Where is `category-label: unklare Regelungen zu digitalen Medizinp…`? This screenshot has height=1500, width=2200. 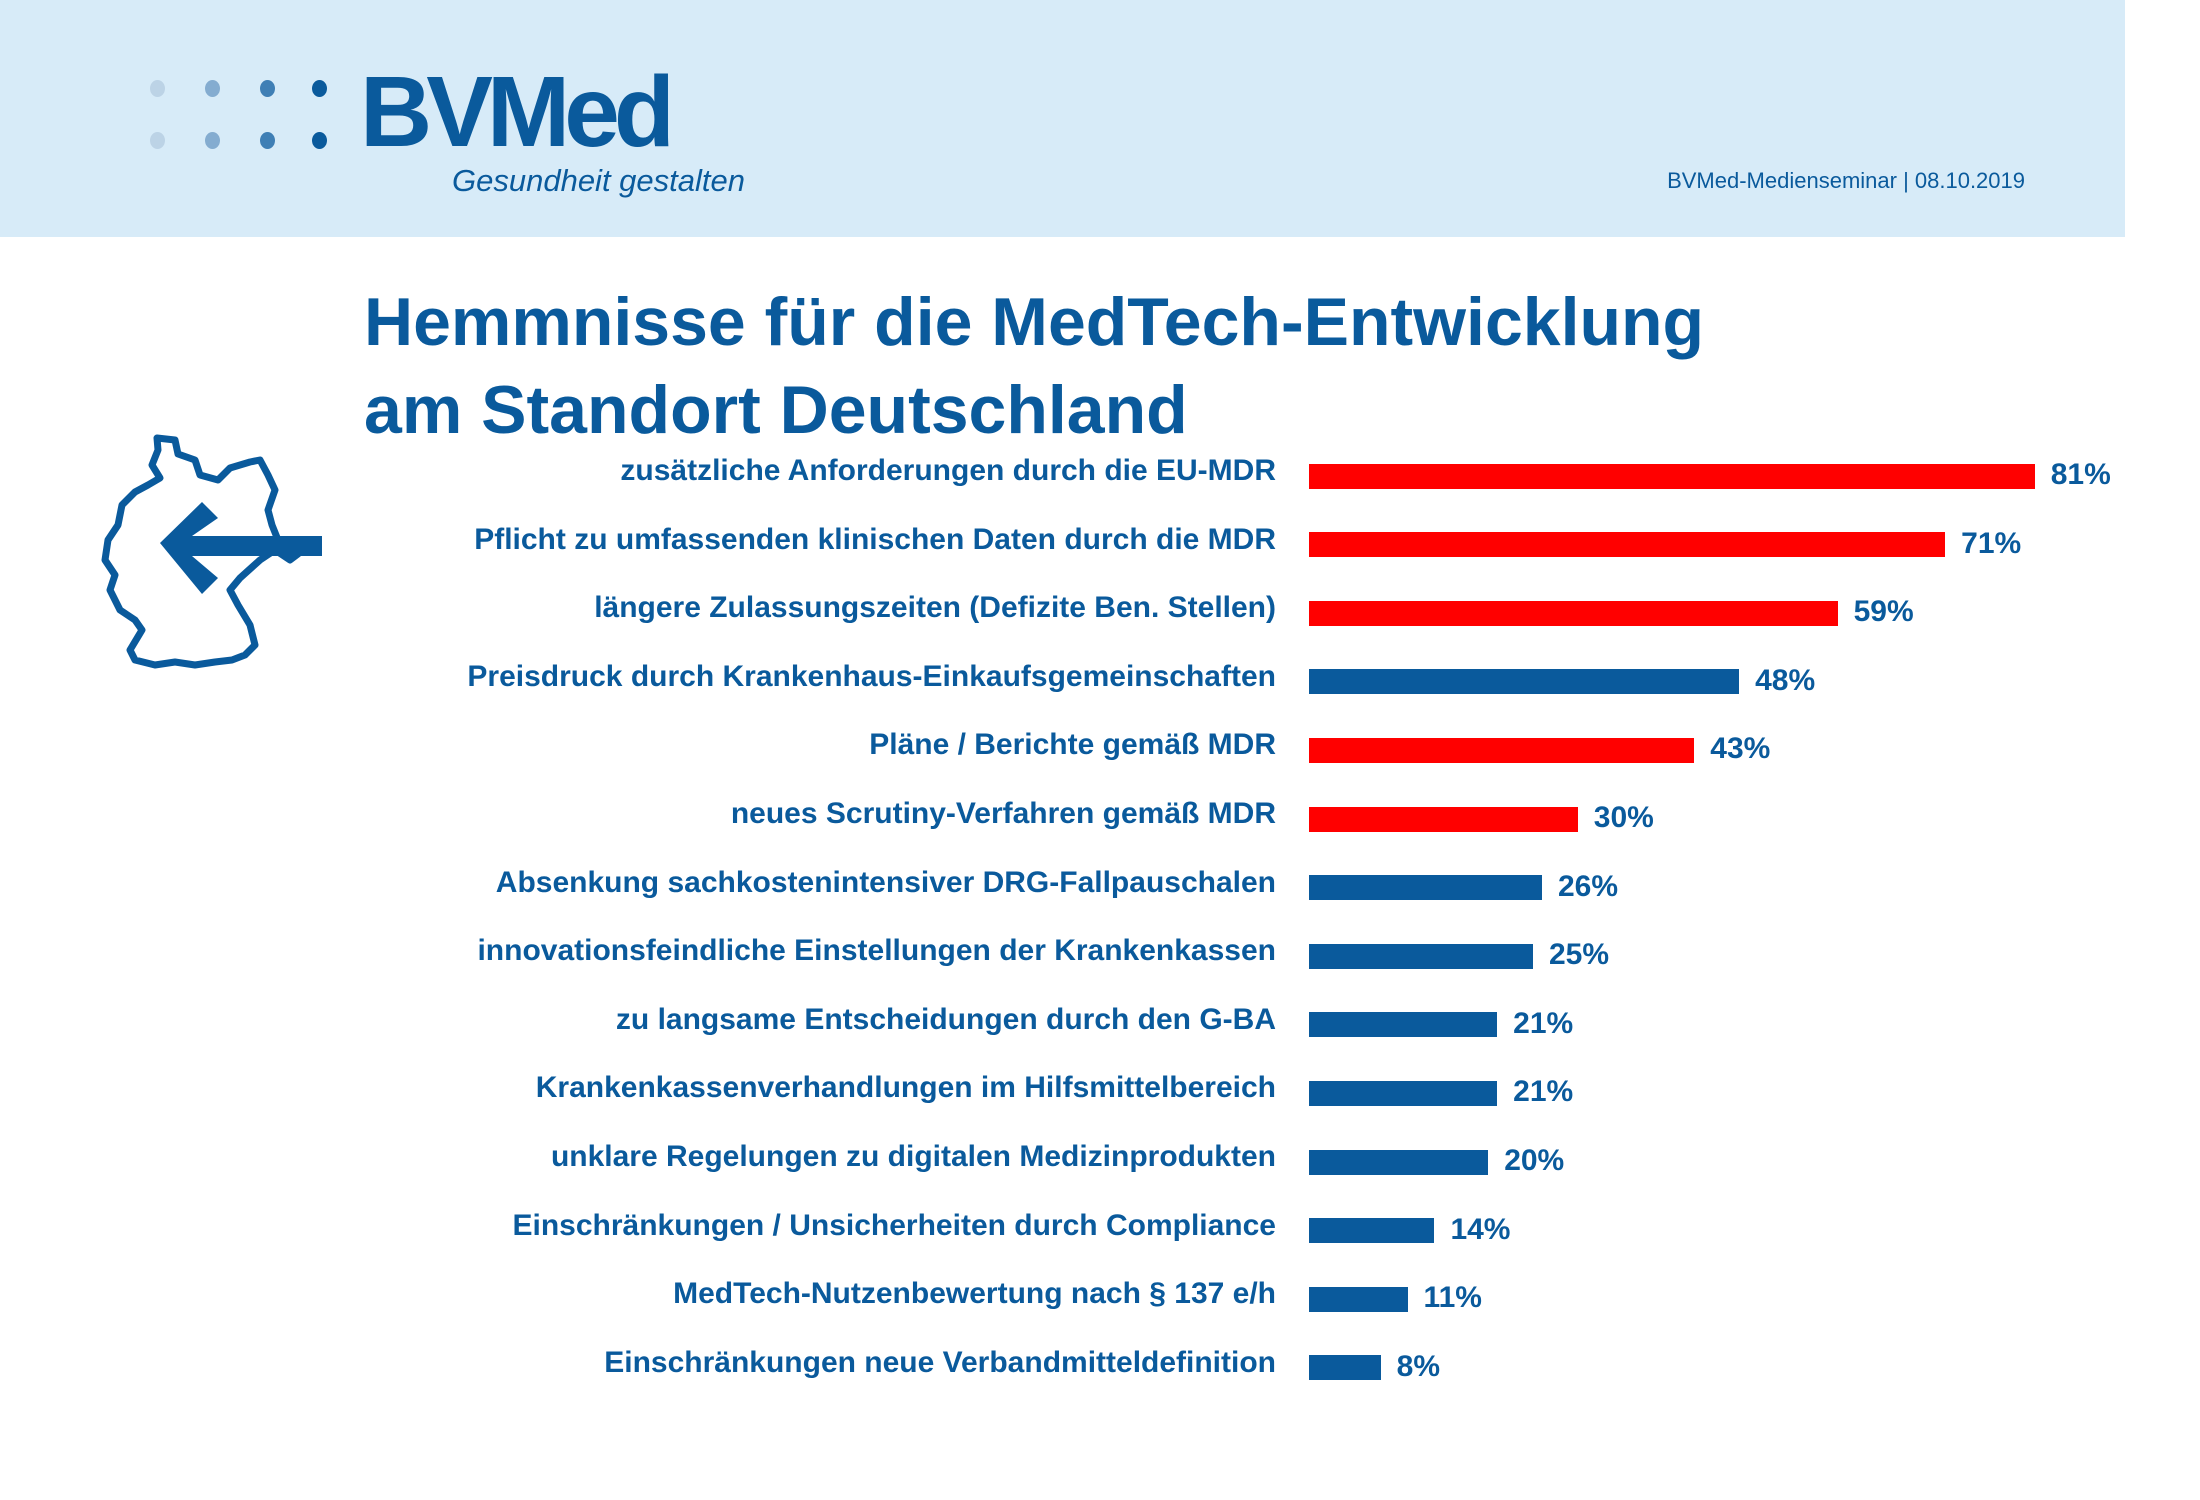 category-label: unklare Regelungen zu digitalen Medizinp… is located at coordinates (913, 1156).